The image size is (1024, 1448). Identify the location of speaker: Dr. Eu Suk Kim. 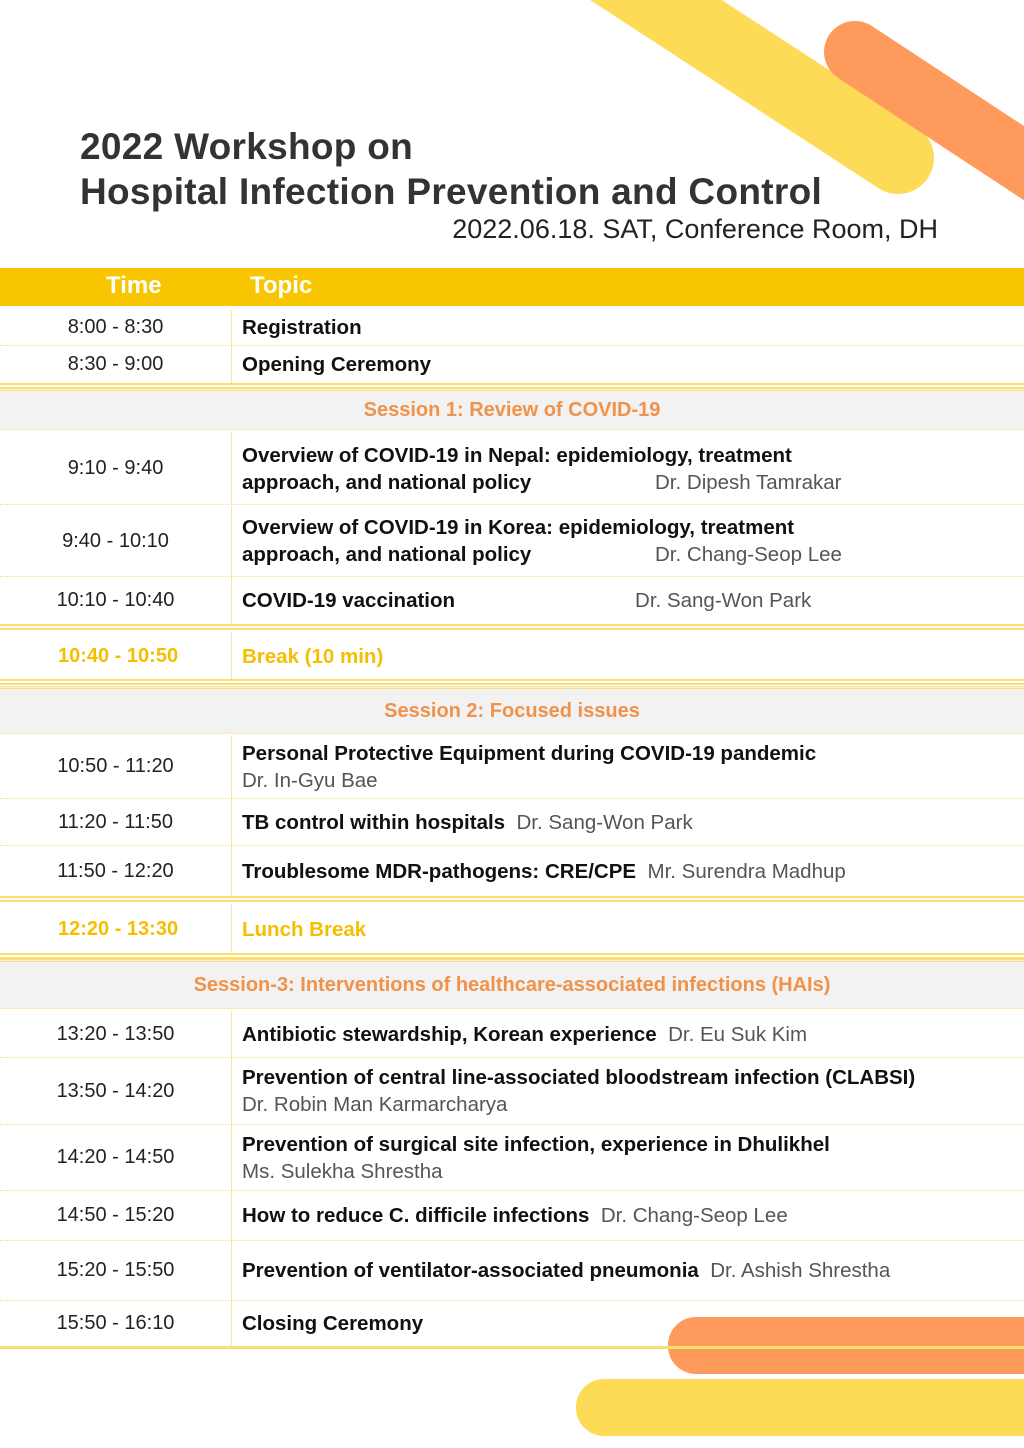
(738, 1034).